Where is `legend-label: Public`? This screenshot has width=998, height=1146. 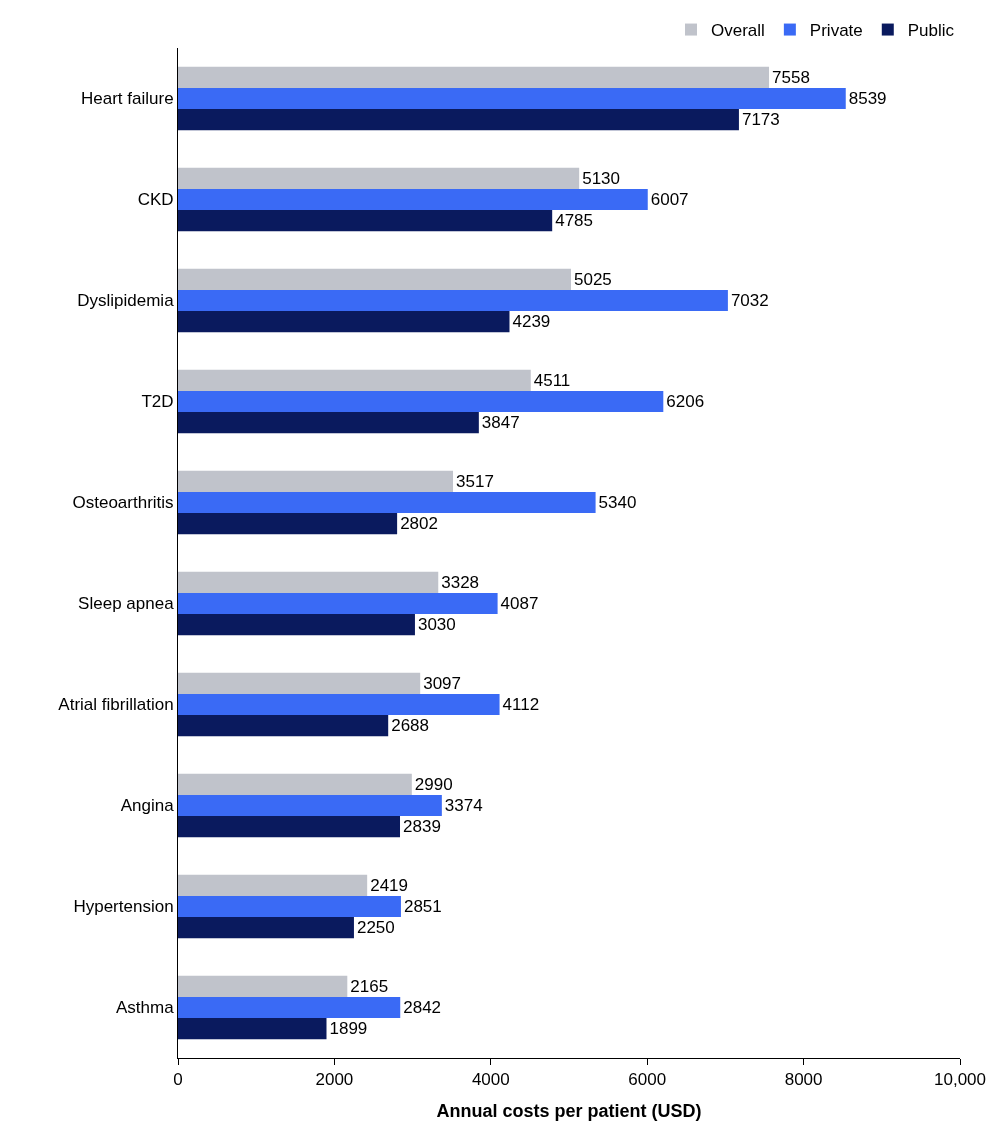 legend-label: Public is located at coordinates (931, 31).